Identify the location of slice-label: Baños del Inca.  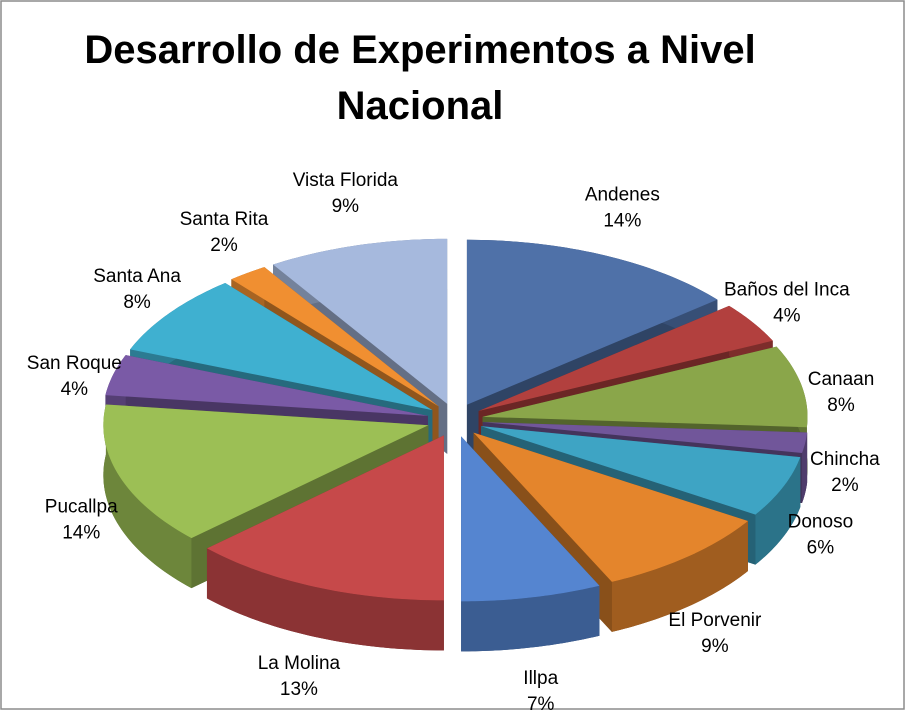
(787, 289).